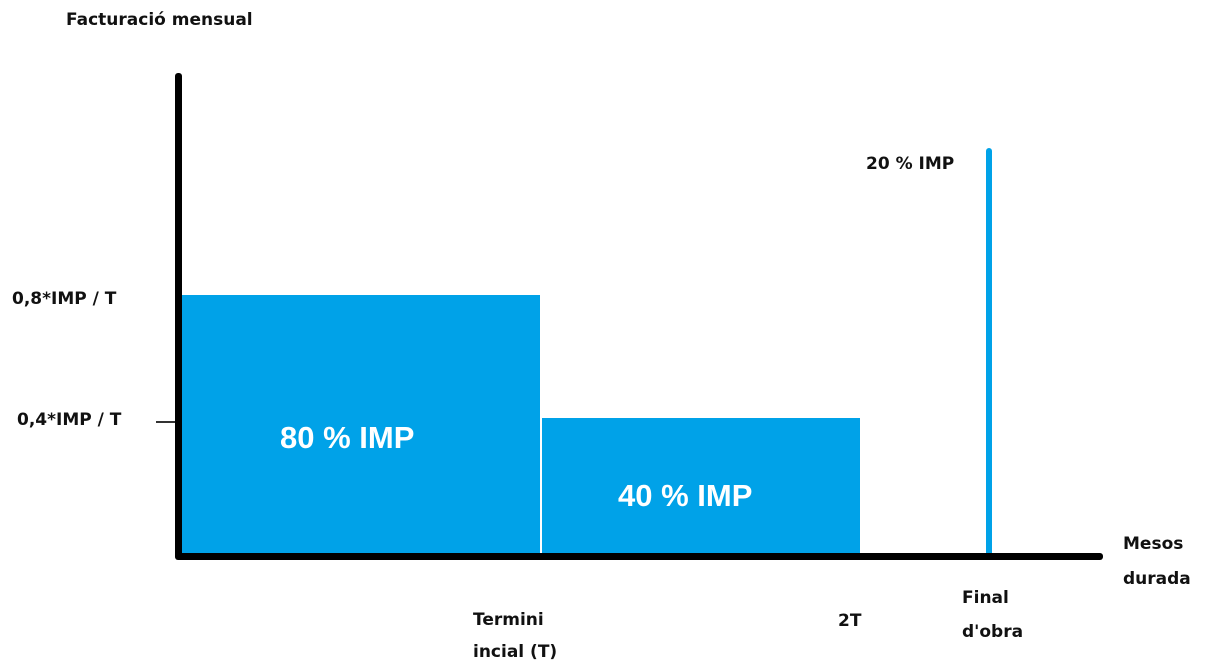 The image size is (1211, 667). What do you see at coordinates (989, 354) in the screenshot?
I see `final-payment-line` at bounding box center [989, 354].